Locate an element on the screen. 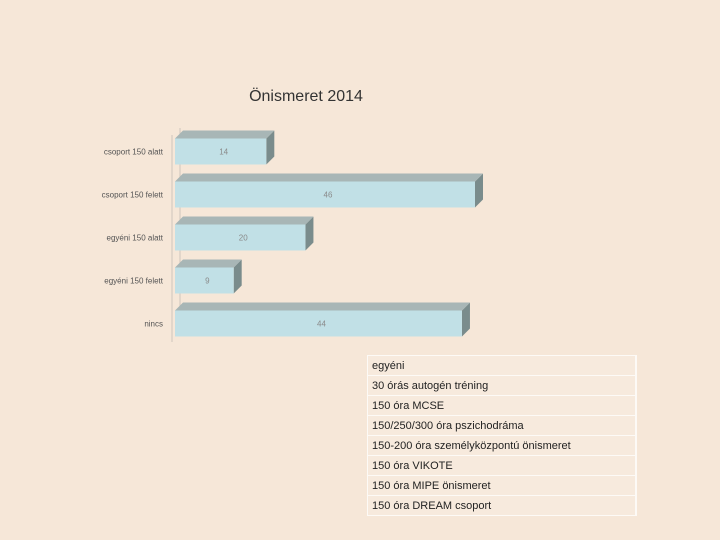 The height and width of the screenshot is (540, 720). data-label: 46 is located at coordinates (328, 195).